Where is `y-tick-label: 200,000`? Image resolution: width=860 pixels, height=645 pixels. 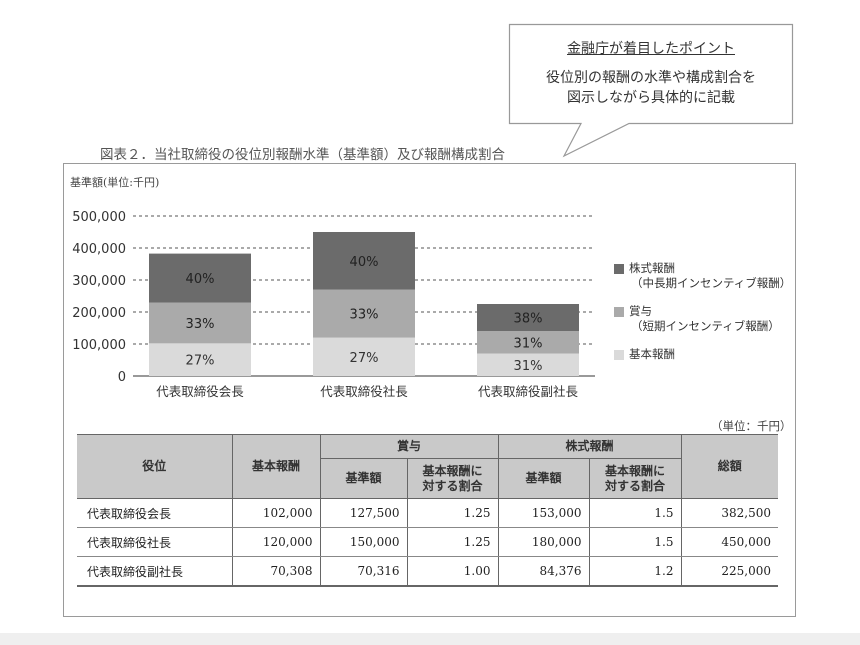
y-tick-label: 200,000 is located at coordinates (99, 313).